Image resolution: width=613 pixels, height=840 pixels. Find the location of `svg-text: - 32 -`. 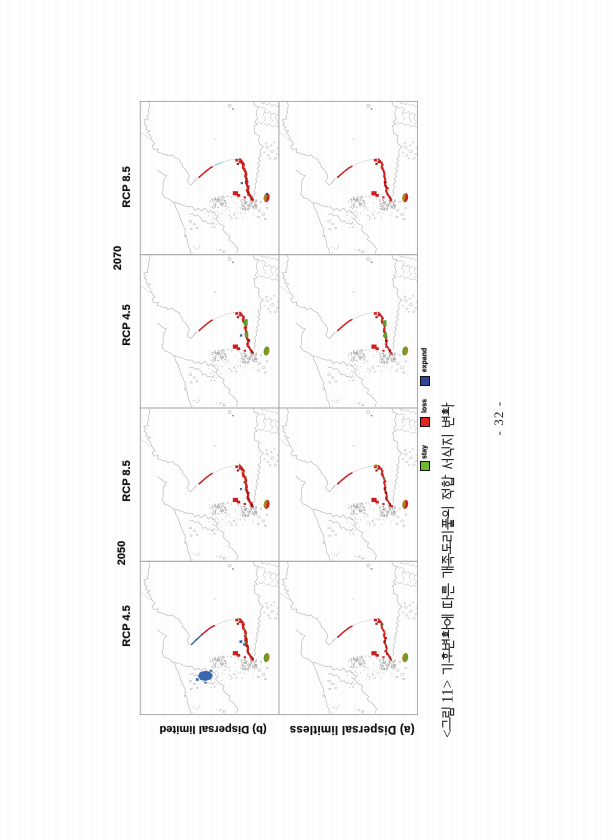

svg-text: - 32 - is located at coordinates (498, 418).